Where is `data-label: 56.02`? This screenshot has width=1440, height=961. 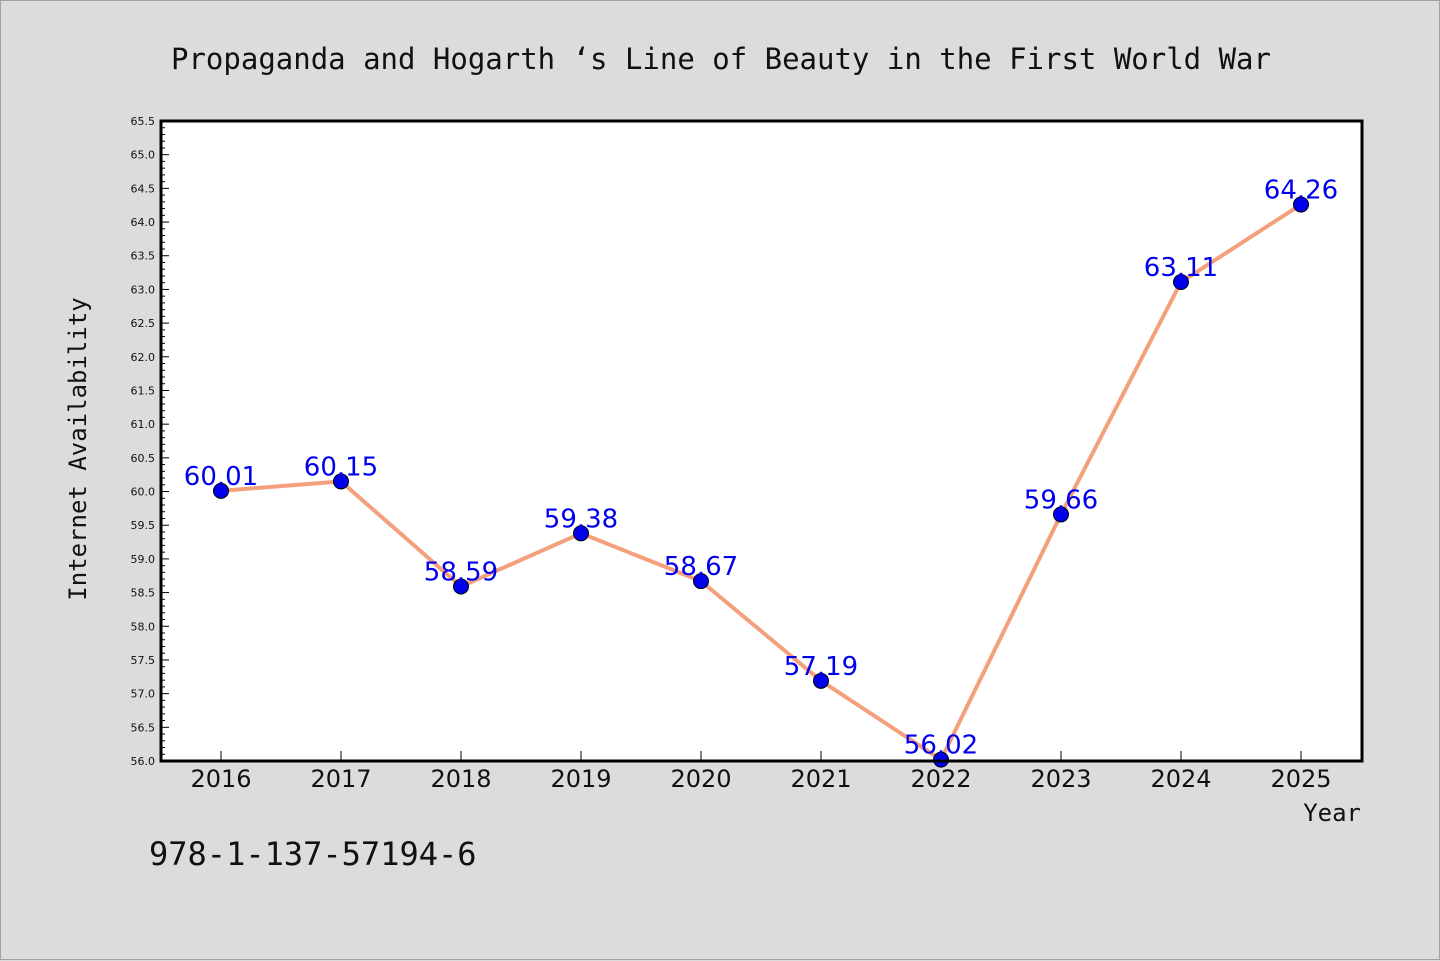
data-label: 56.02 is located at coordinates (941, 746).